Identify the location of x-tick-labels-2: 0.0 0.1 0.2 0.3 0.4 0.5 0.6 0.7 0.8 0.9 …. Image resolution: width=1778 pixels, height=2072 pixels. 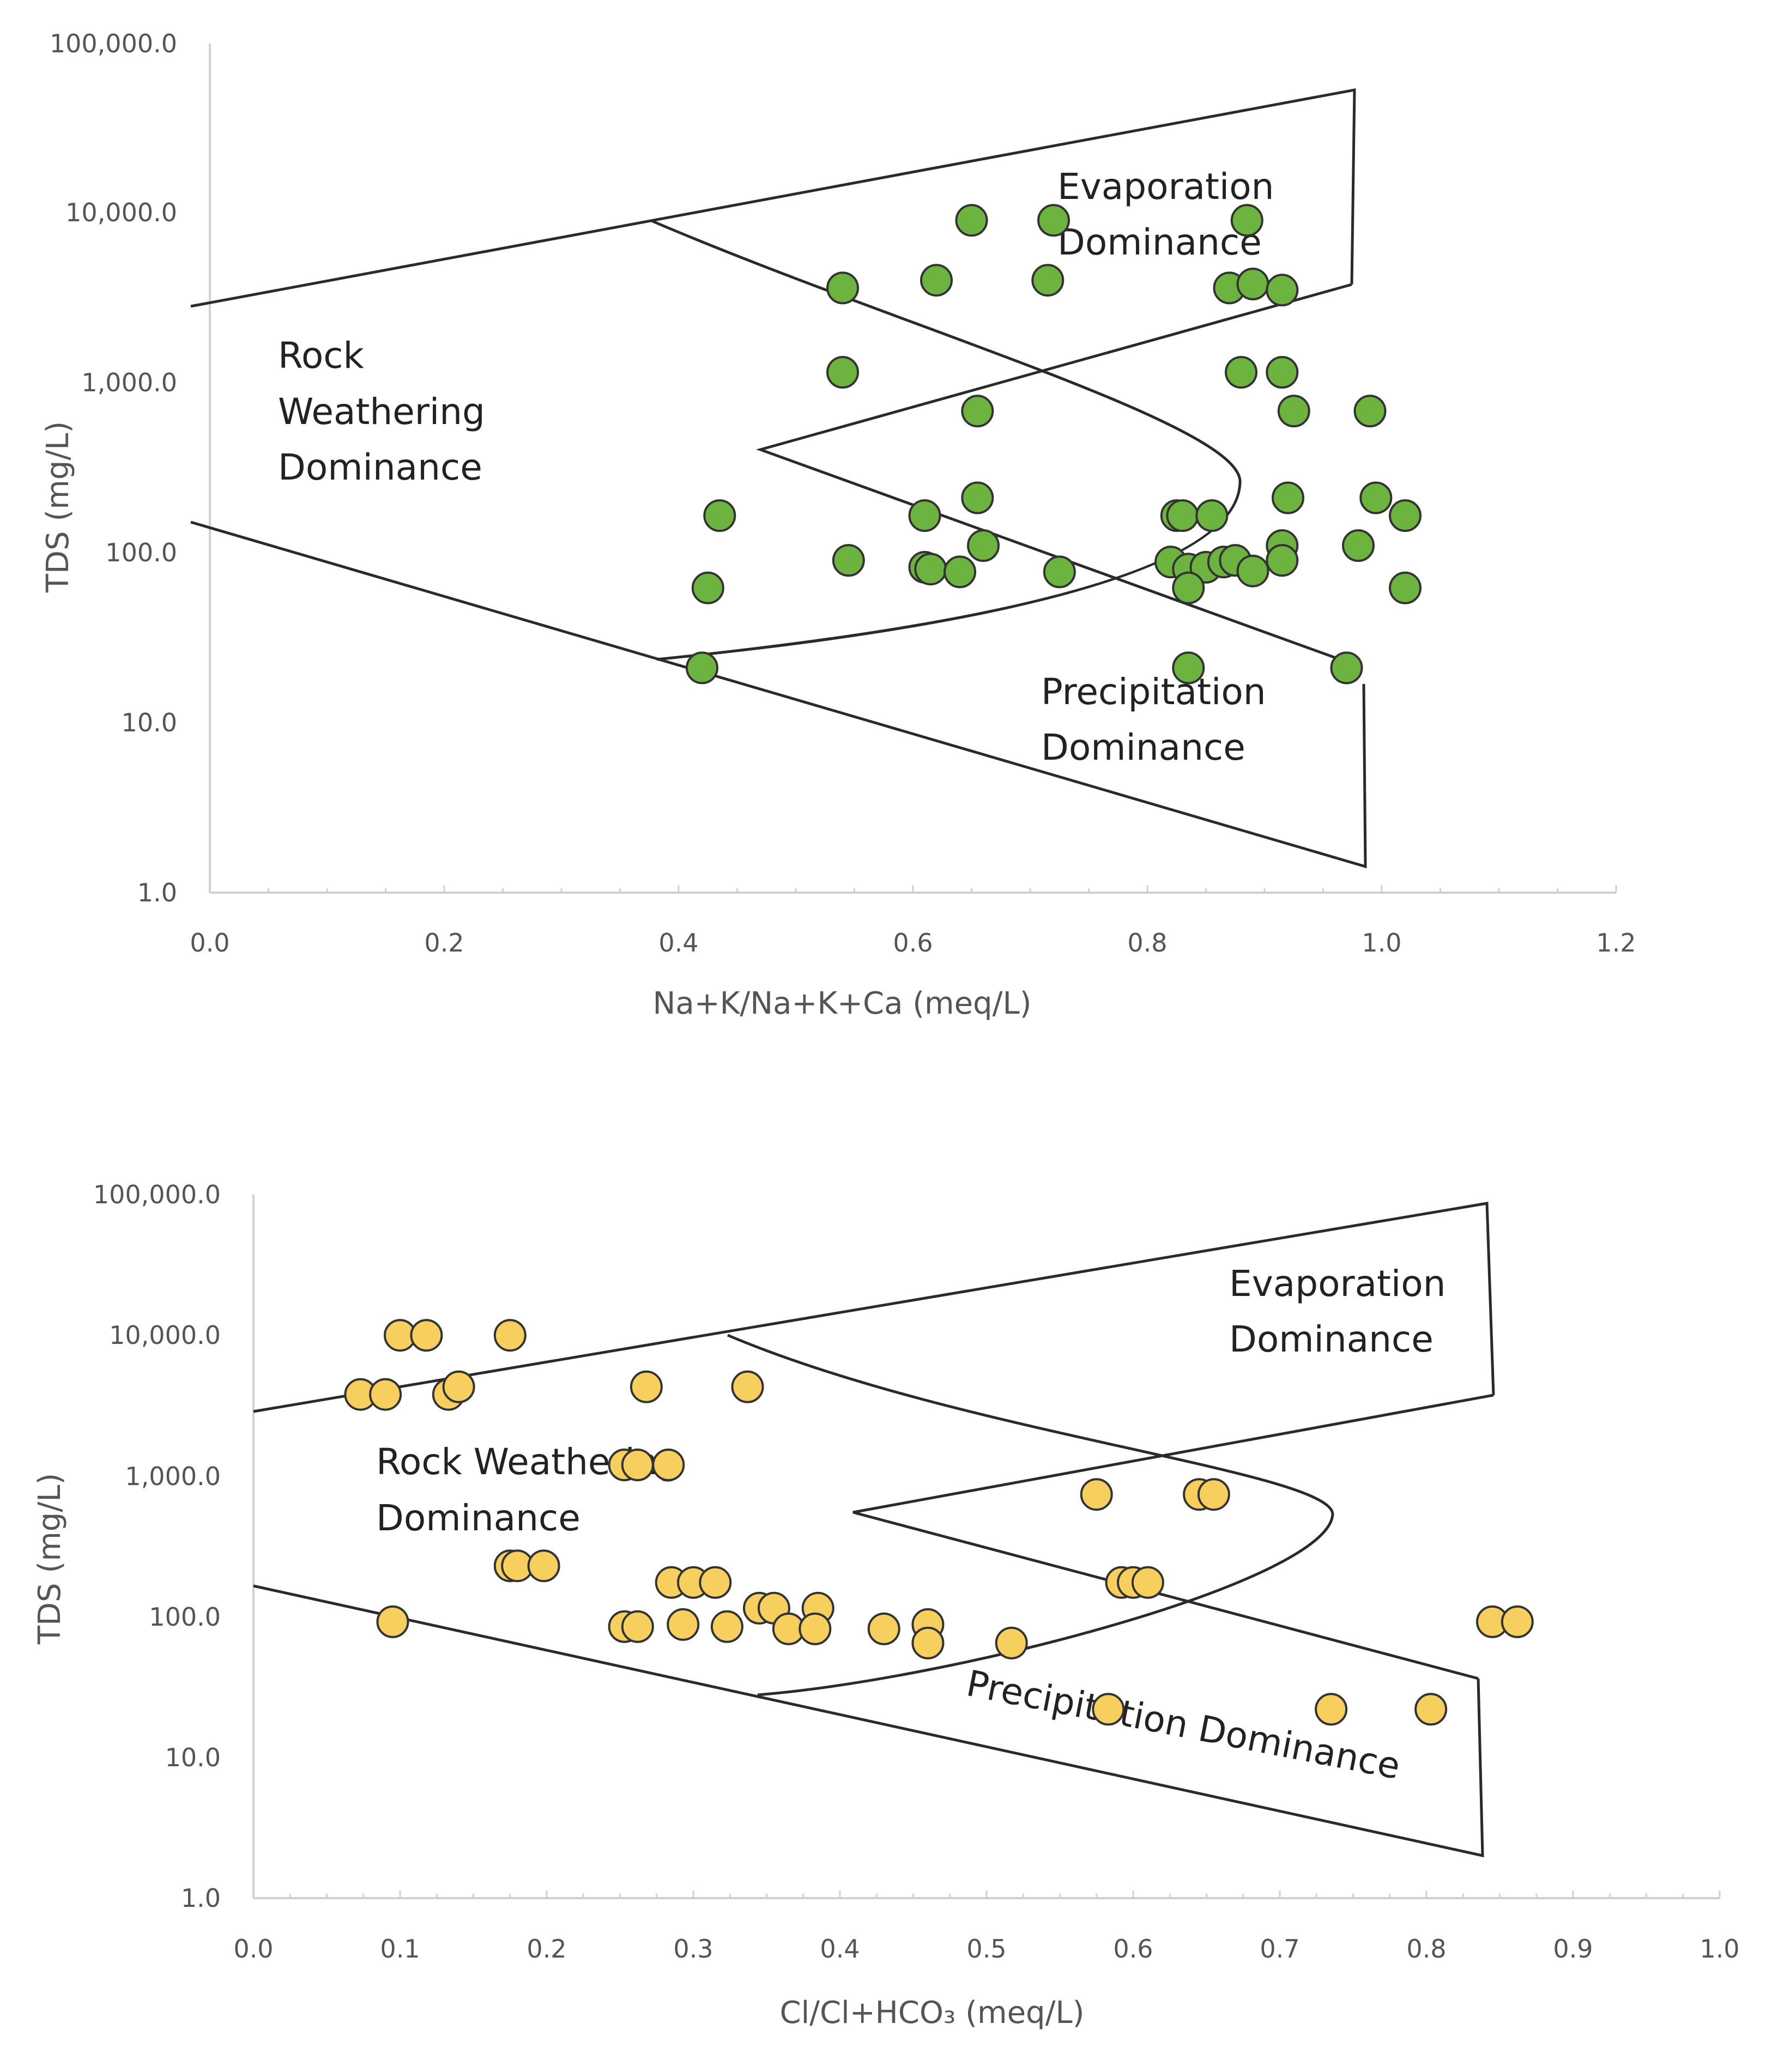
(986, 1949).